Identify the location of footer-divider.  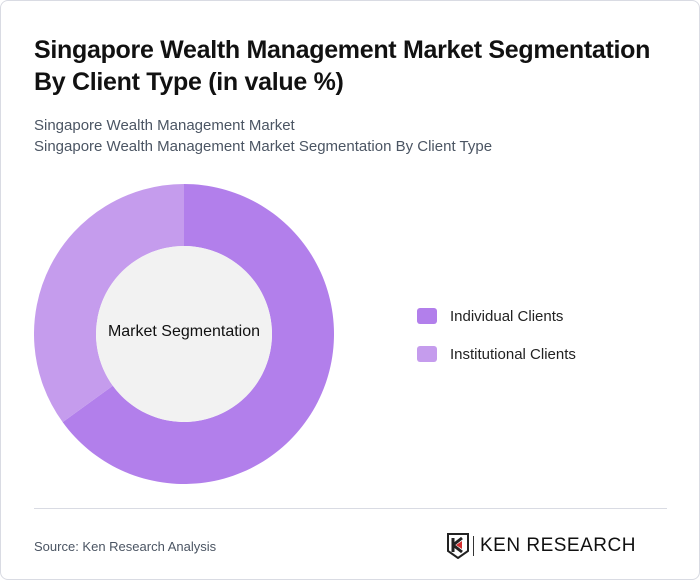
(350, 508).